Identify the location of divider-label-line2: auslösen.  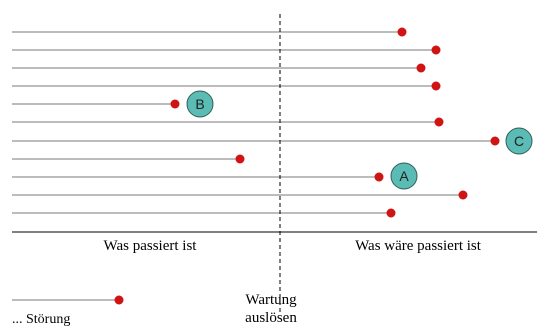
(271, 318).